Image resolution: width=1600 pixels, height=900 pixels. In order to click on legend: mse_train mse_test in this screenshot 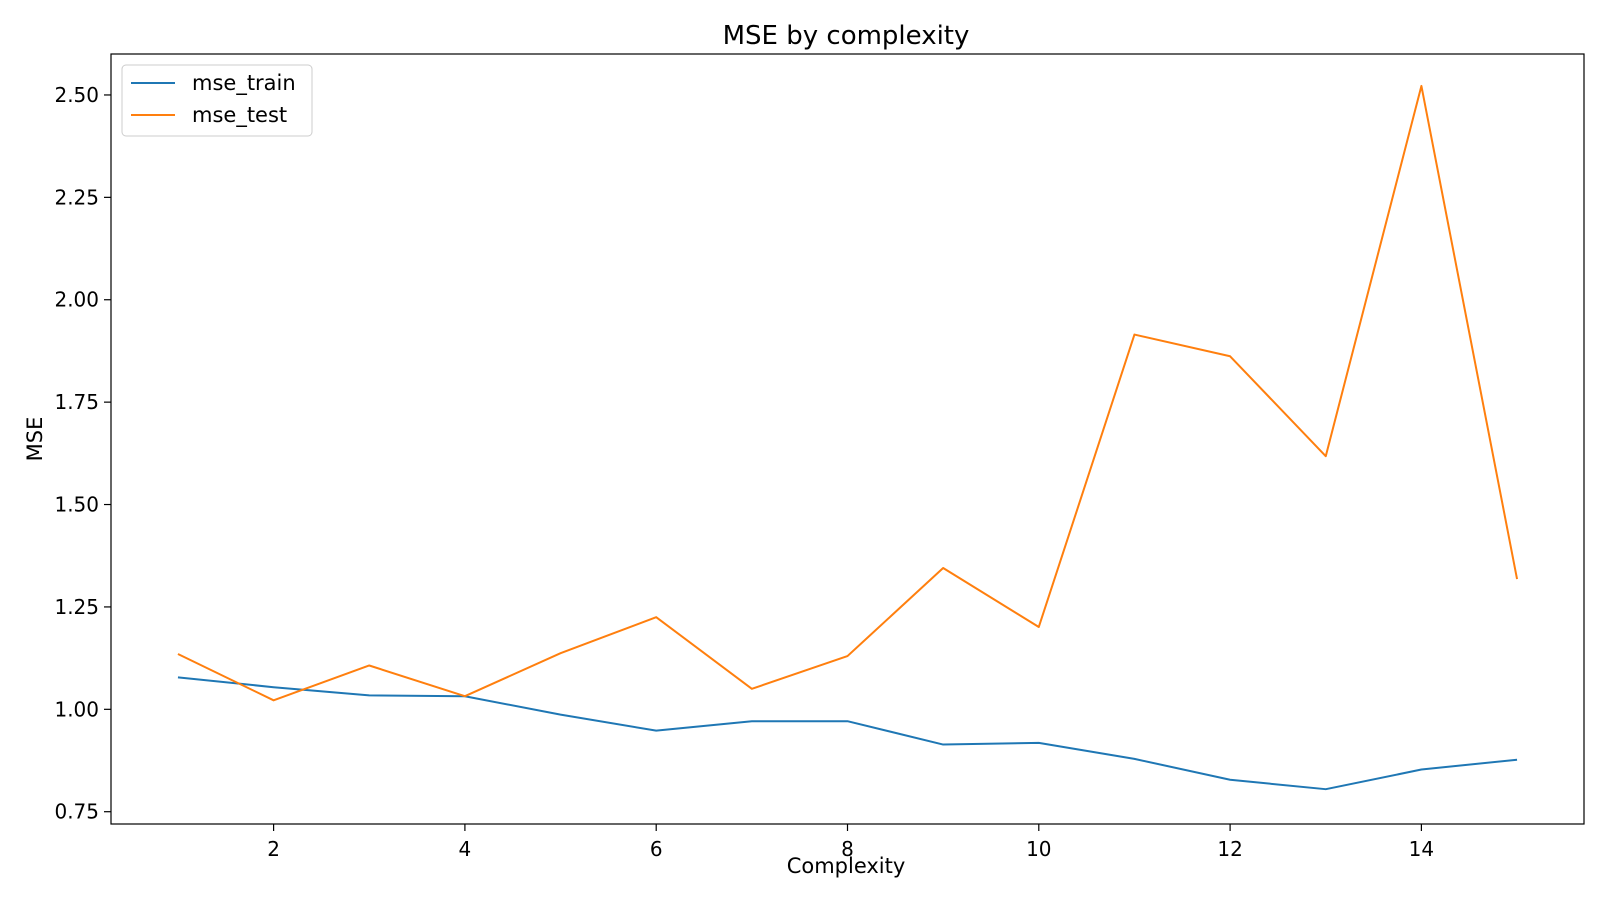, I will do `click(217, 100)`.